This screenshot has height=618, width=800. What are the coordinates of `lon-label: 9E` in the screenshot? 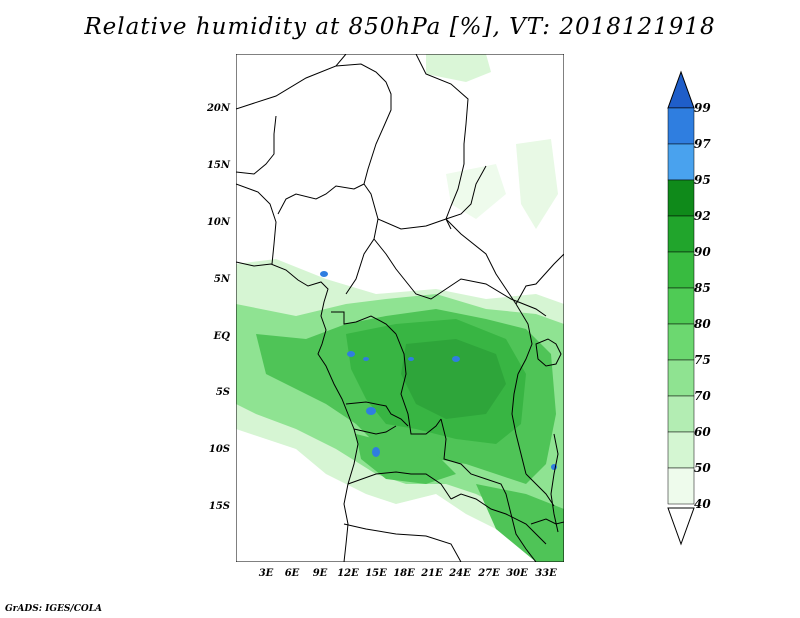 It's located at (320, 573).